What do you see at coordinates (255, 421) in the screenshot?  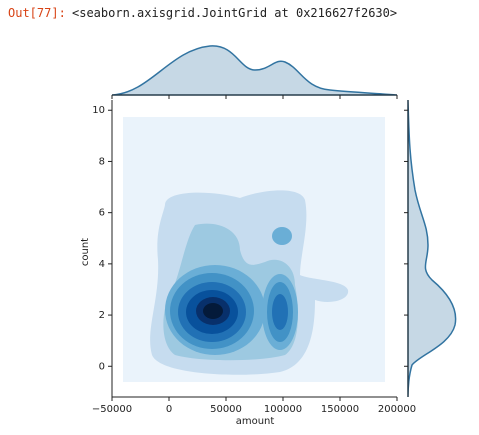 I see `x-axis-label: amount` at bounding box center [255, 421].